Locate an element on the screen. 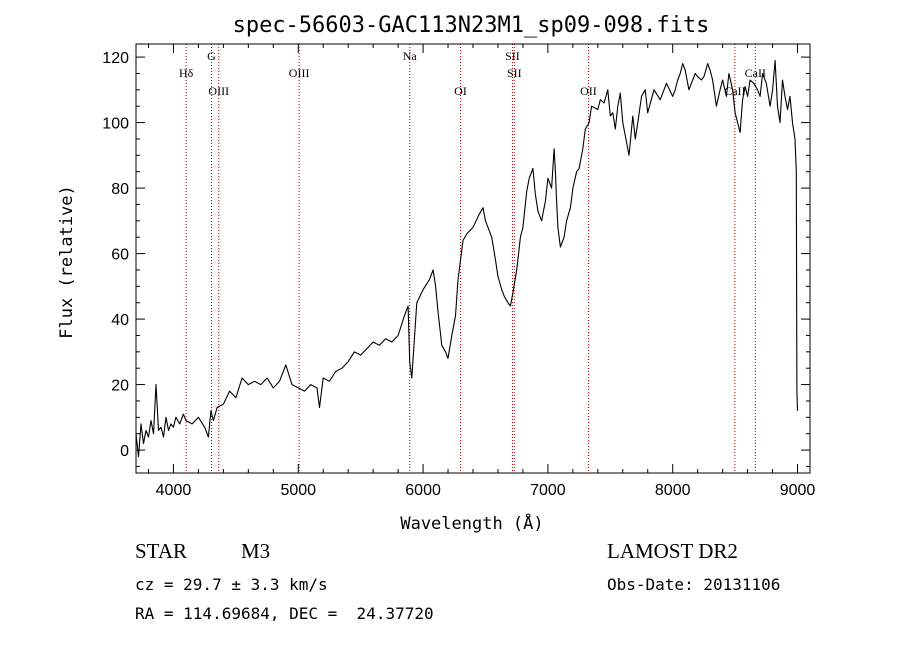  line-label: Na is located at coordinates (410, 56).